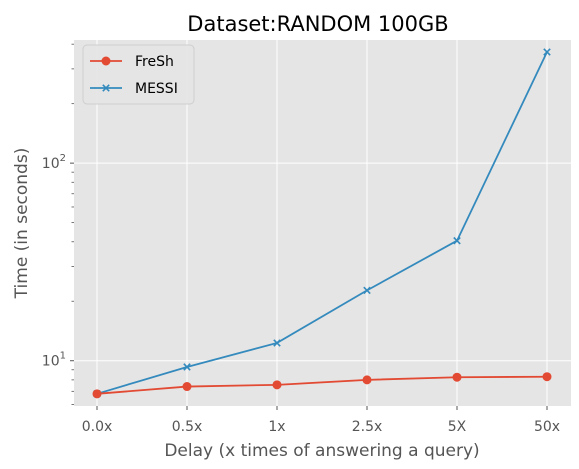 The width and height of the screenshot is (579, 469). What do you see at coordinates (317, 24) in the screenshot?
I see `chart-title: Dataset:RANDOM 100GB` at bounding box center [317, 24].